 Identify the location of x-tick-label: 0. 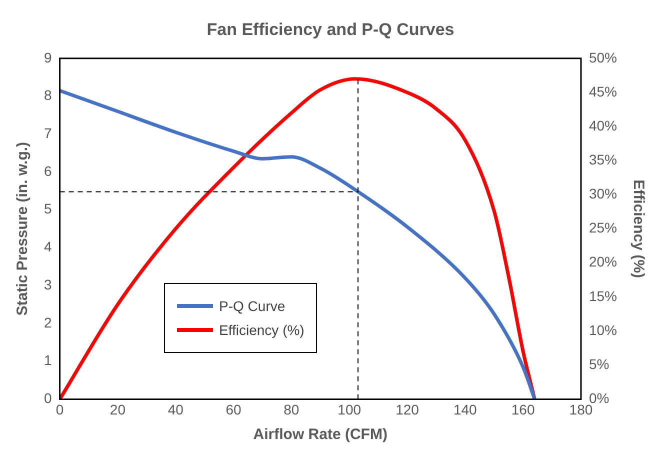
(60, 409).